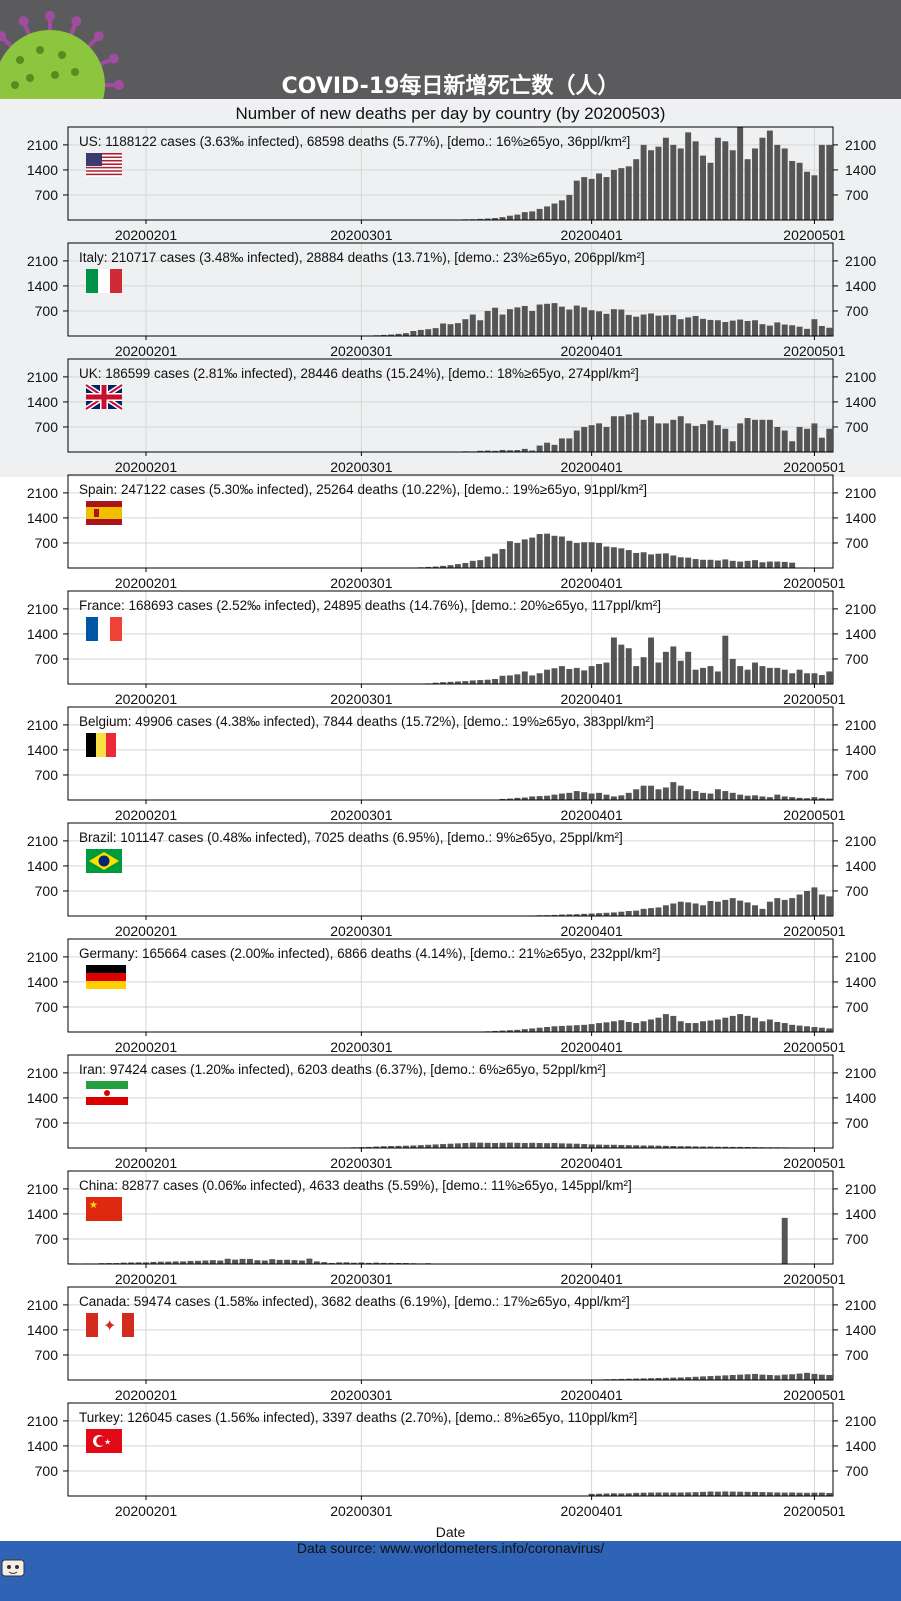  I want to click on y-tick-label-left: 1400, so click(42, 402).